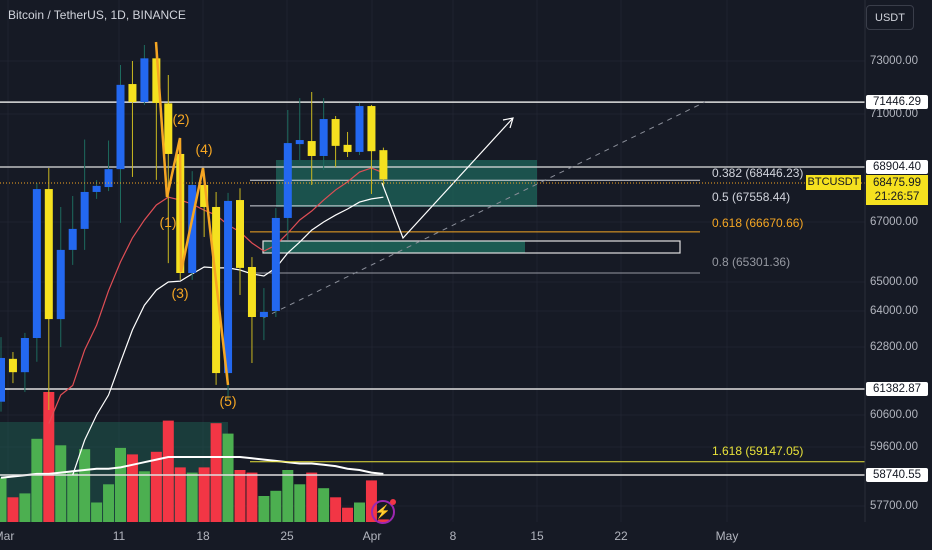  I want to click on time-tick-label: 15, so click(537, 536).